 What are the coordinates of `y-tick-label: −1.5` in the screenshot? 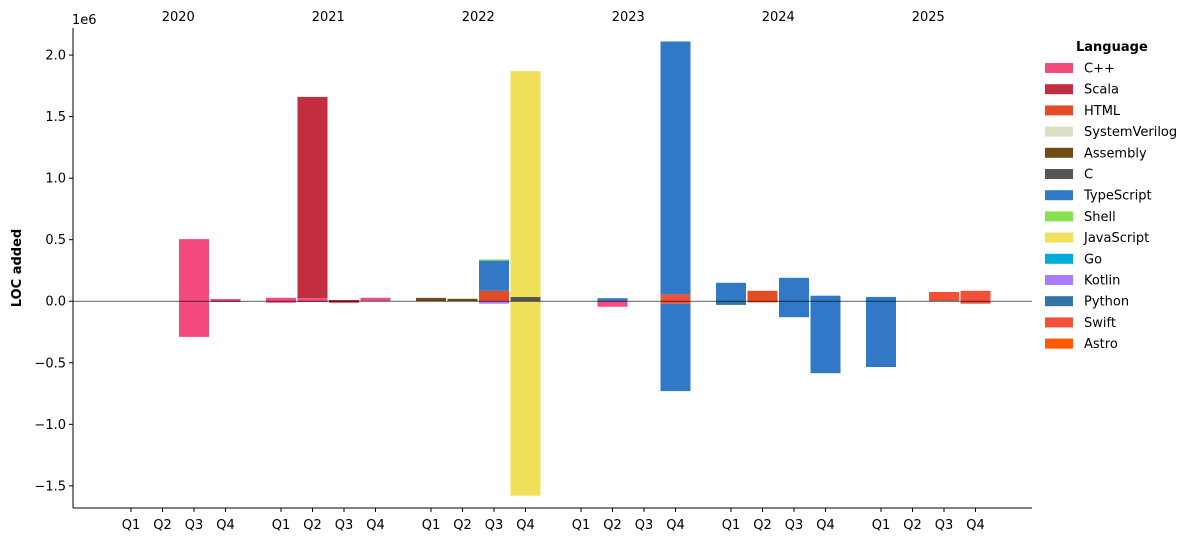 It's located at (50, 486).